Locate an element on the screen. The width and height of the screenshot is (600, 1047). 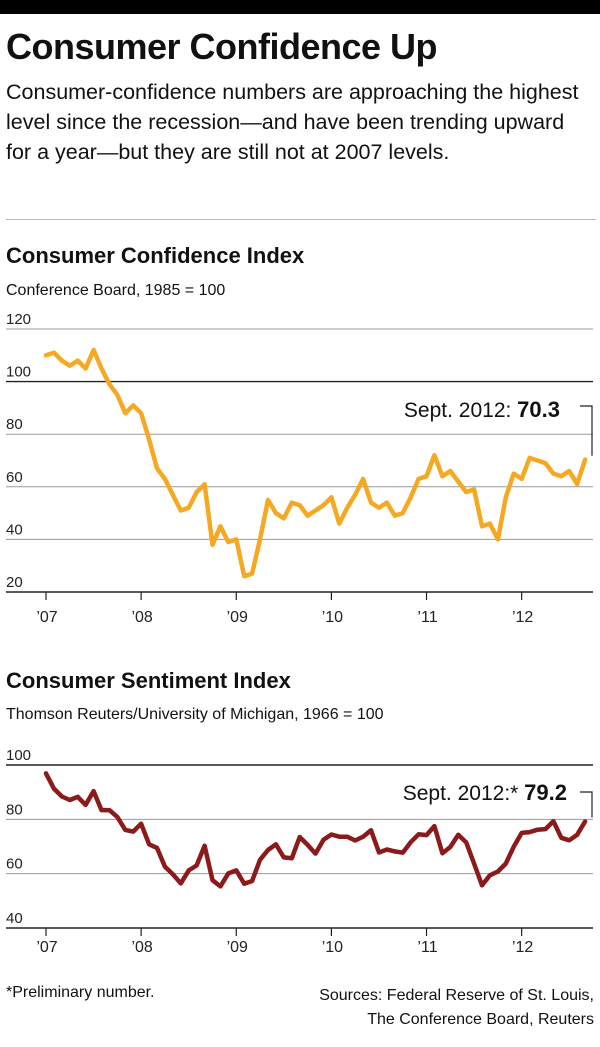
headline: Consumer Confidence Up is located at coordinates (222, 46).